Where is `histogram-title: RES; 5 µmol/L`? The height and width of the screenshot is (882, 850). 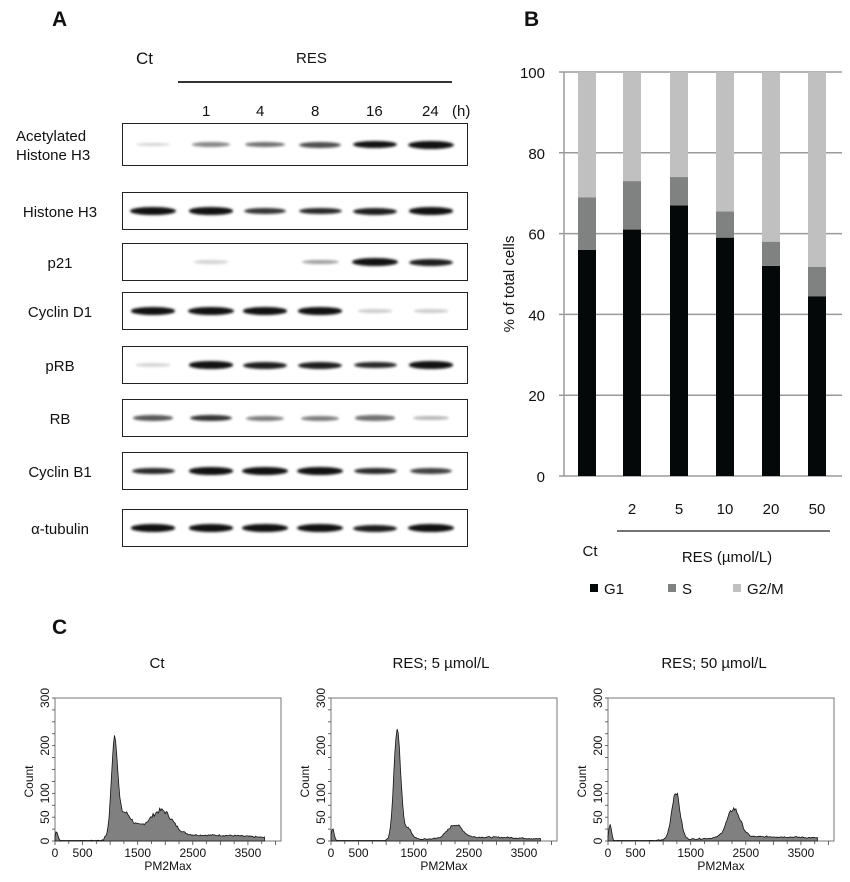 histogram-title: RES; 5 µmol/L is located at coordinates (440, 663).